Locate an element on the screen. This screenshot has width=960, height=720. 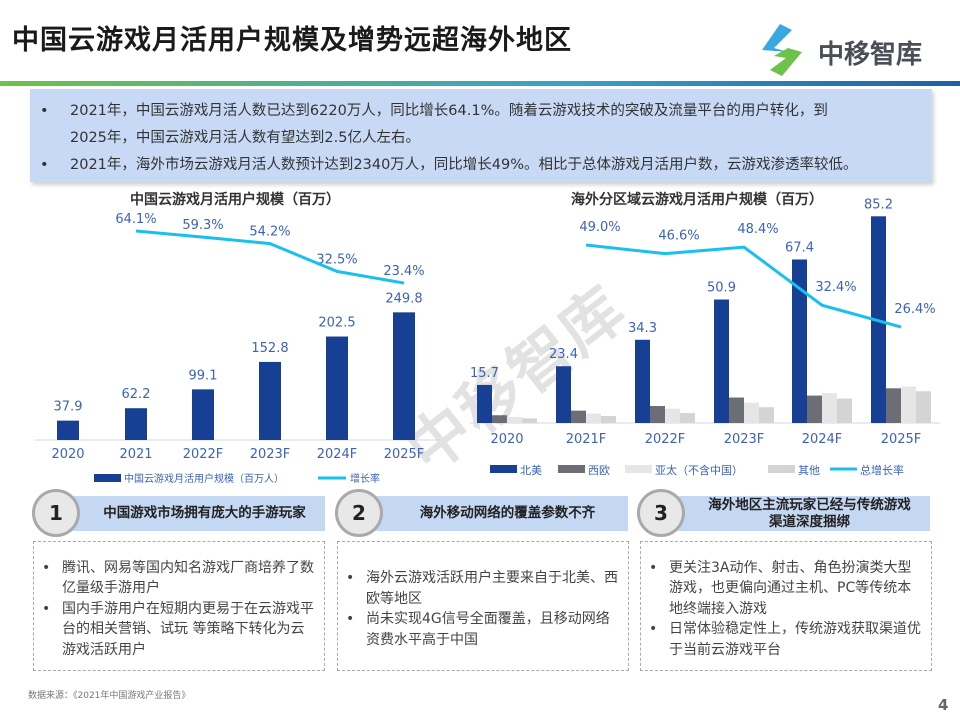
point-2-heading: 海外移动网络的覆盖参数不齐 is located at coordinates (495, 513).